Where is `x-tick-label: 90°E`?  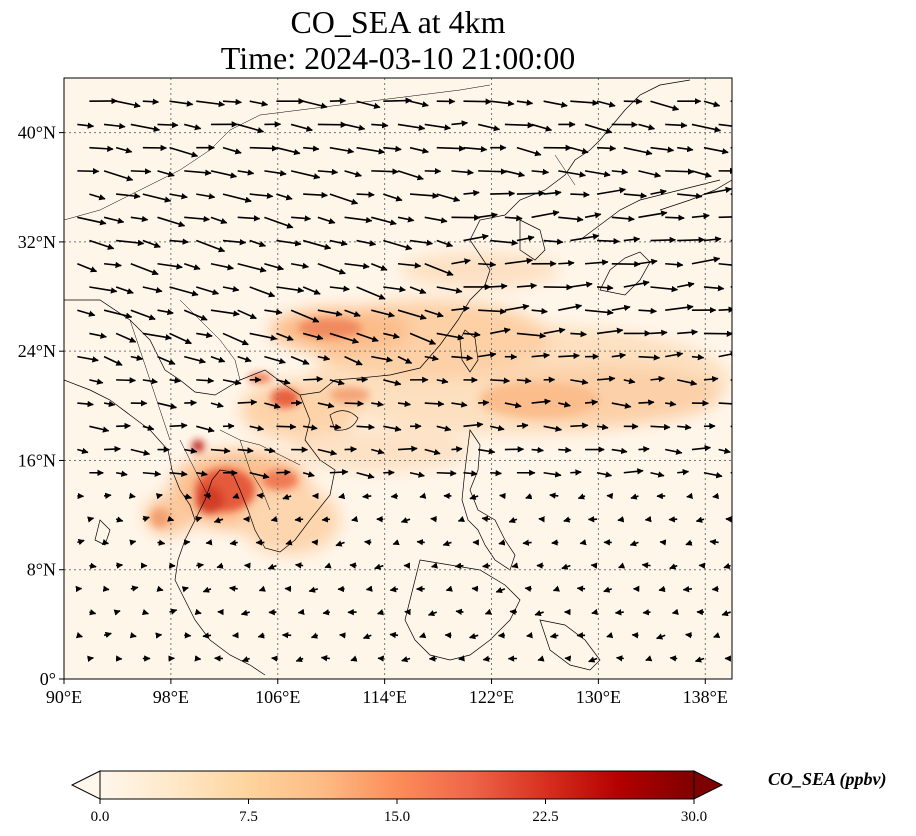
x-tick-label: 90°E is located at coordinates (64, 697).